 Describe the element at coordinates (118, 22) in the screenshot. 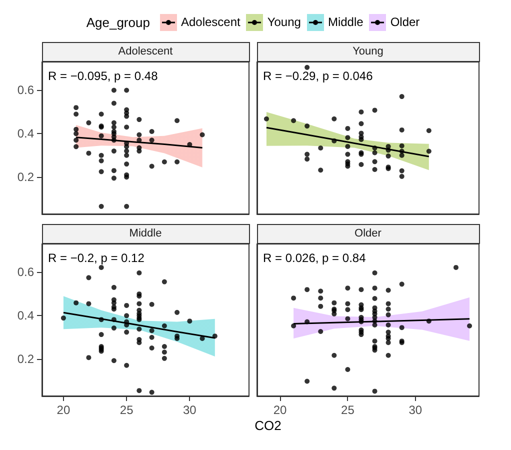

I see `legend-title: Age_group` at that location.